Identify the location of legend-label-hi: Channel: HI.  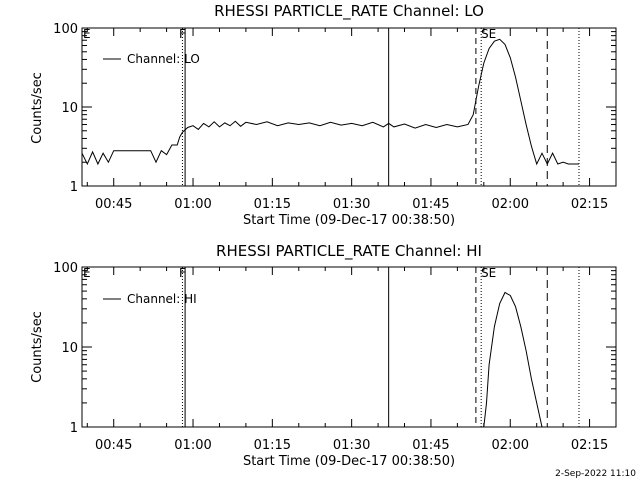
(162, 299).